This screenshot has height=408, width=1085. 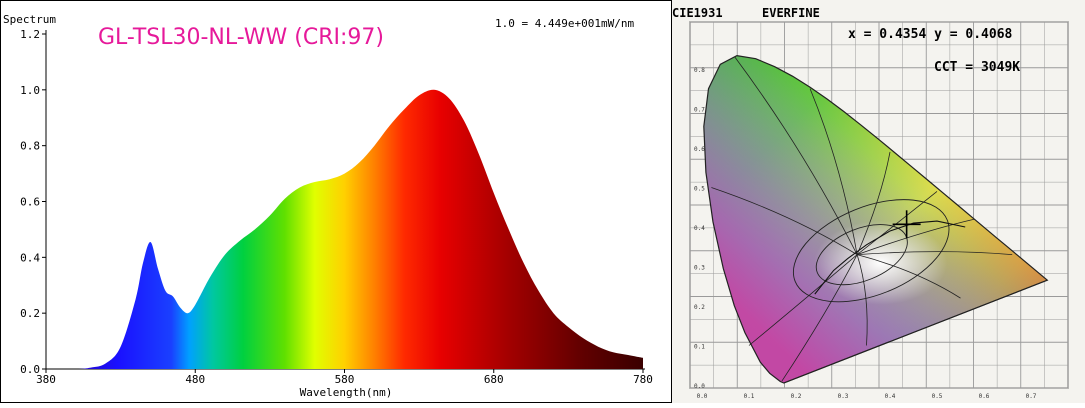 I want to click on cie-y-tick-label: 0.6, so click(x=699, y=149).